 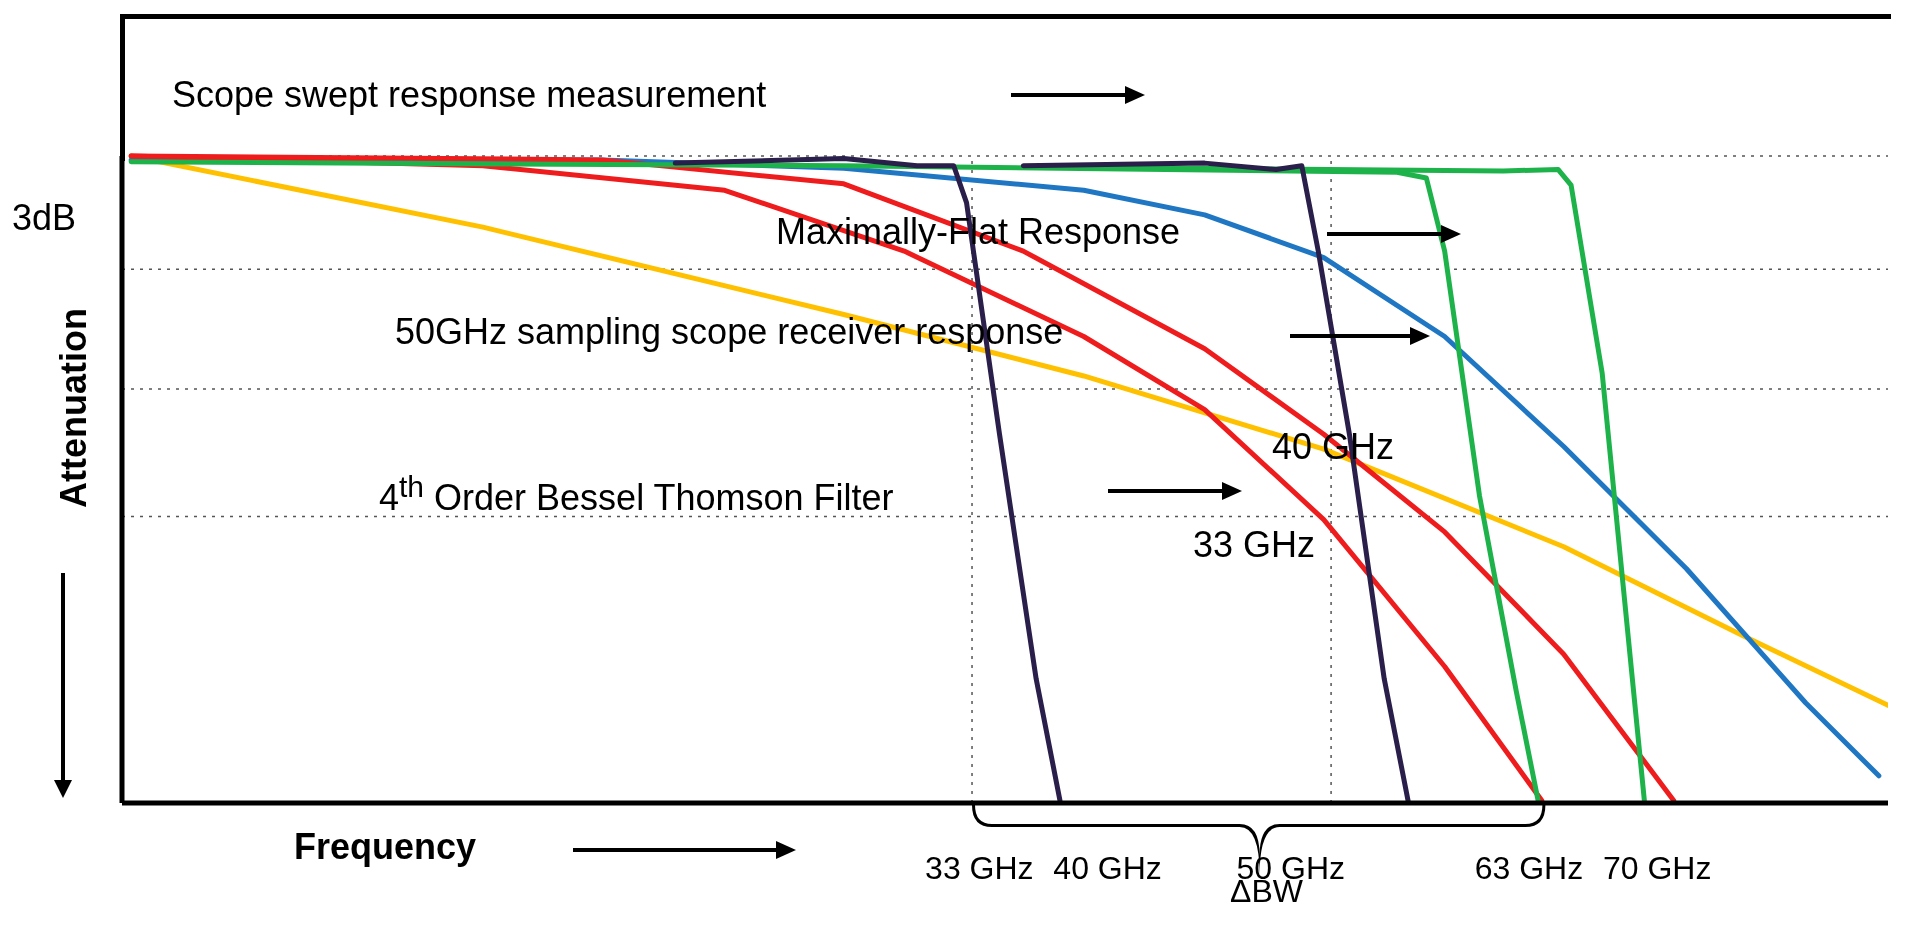 What do you see at coordinates (1107, 868) in the screenshot?
I see `x-tick-label: 40 GHz` at bounding box center [1107, 868].